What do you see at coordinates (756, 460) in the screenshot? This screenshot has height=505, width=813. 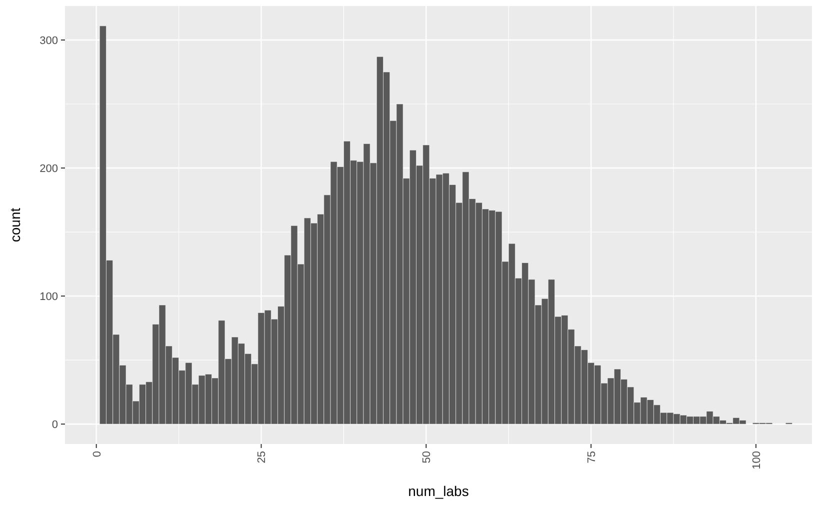 I see `x-tick-label: 100` at bounding box center [756, 460].